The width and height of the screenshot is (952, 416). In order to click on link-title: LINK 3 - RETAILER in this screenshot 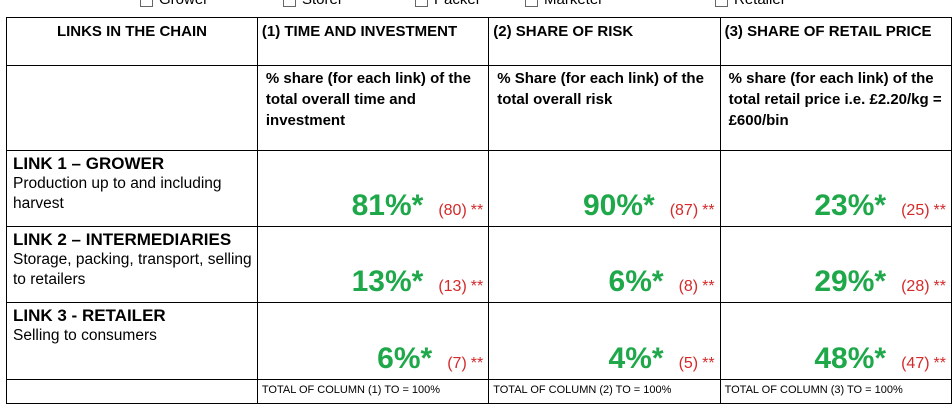, I will do `click(89, 315)`.